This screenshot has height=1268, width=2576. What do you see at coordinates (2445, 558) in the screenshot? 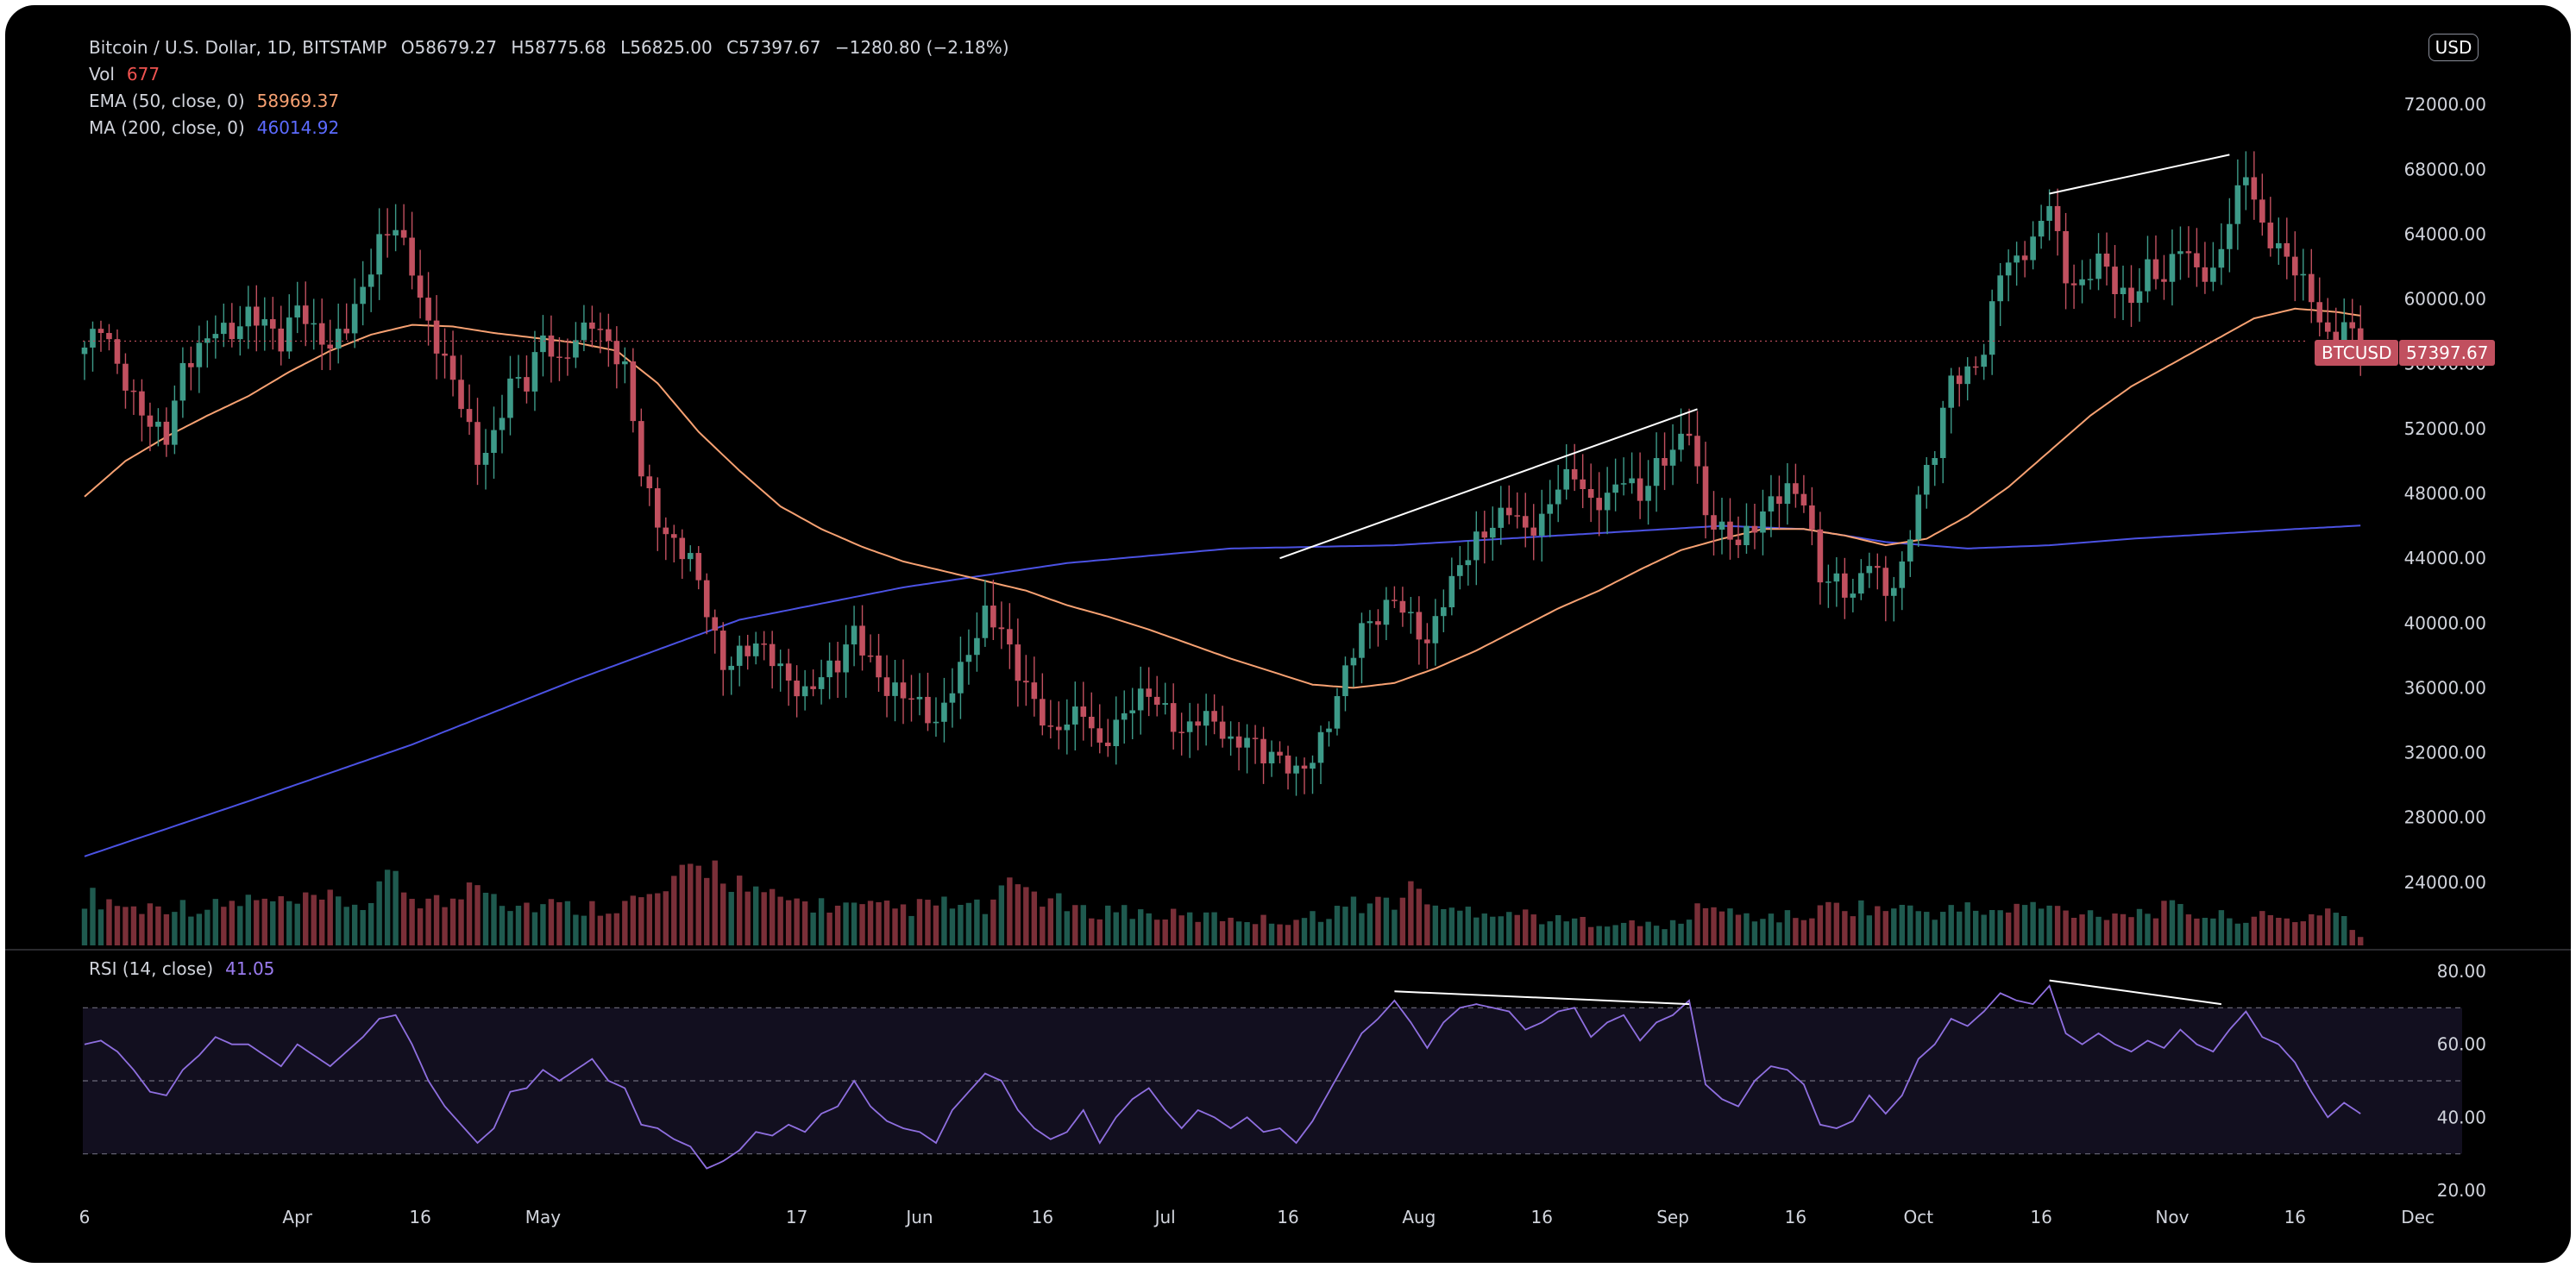
I see `price-tick-label: 44000.00` at bounding box center [2445, 558].